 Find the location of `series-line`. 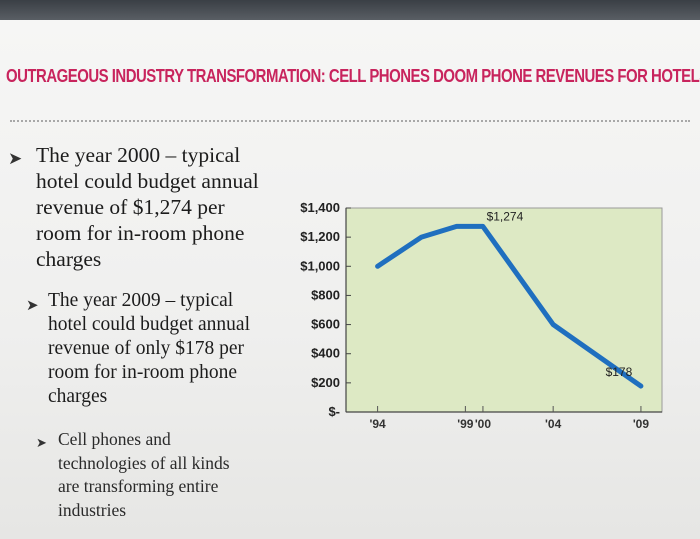

series-line is located at coordinates (509, 306).